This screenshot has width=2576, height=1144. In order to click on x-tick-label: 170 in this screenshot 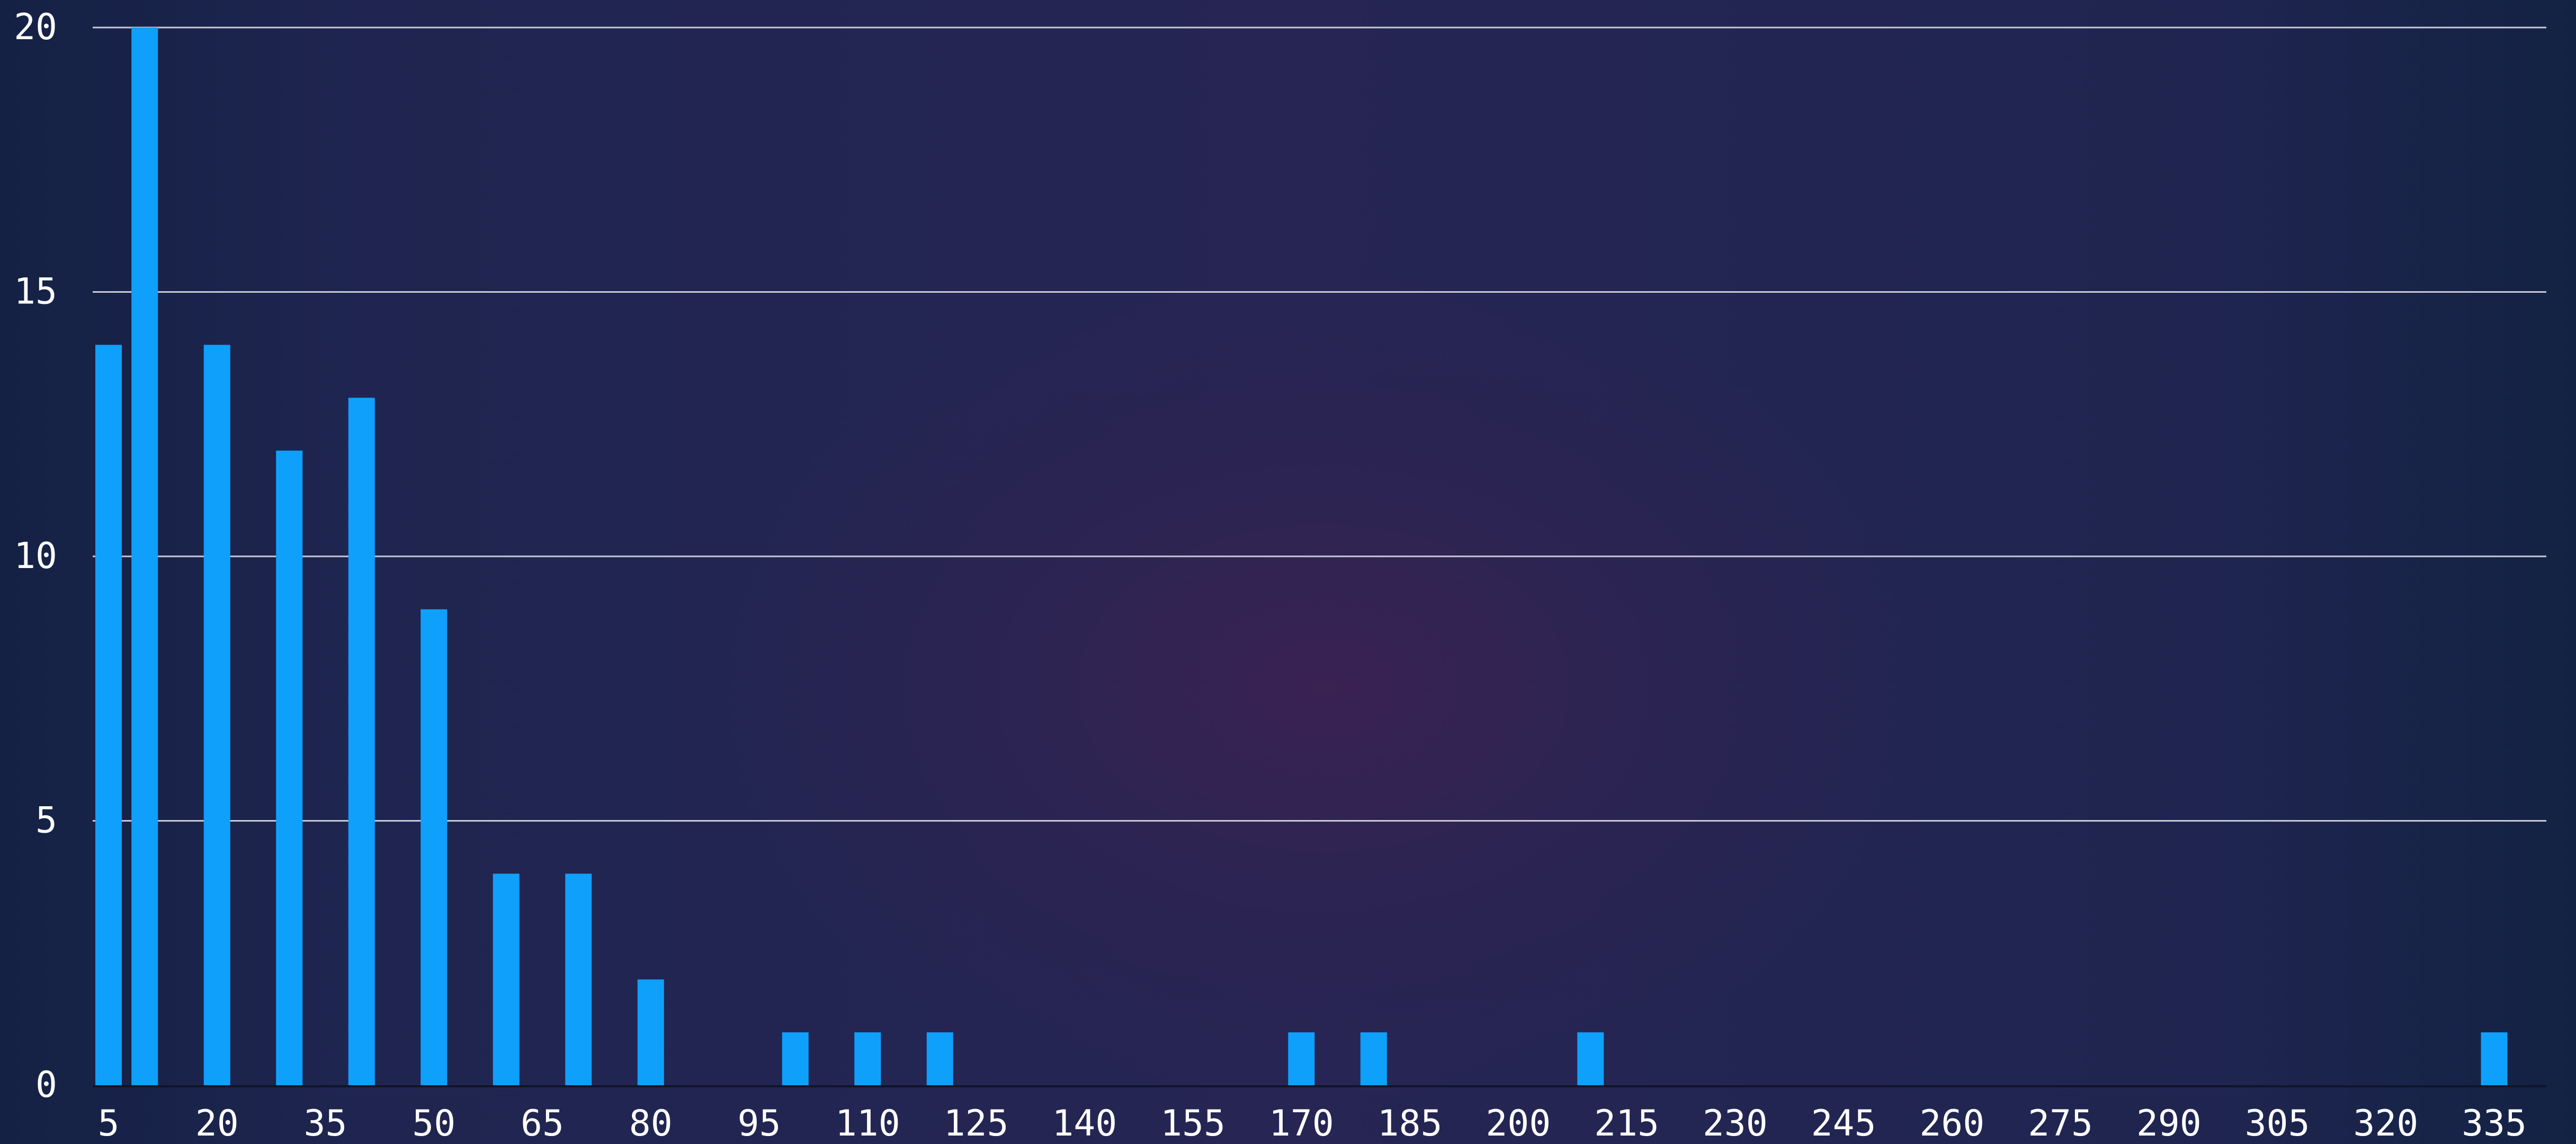, I will do `click(1301, 1123)`.